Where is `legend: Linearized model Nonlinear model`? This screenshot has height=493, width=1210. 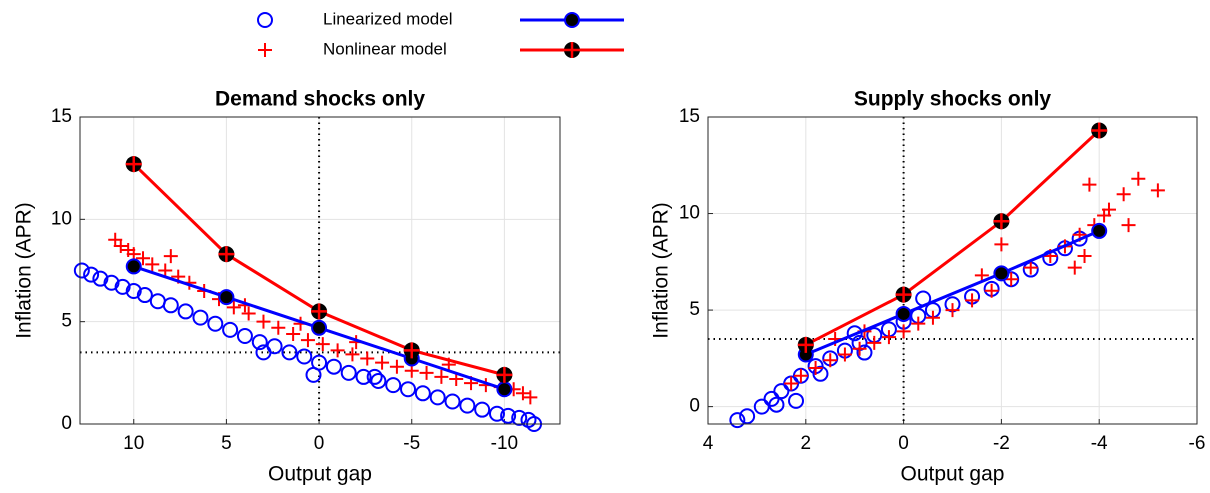 legend: Linearized model Nonlinear model is located at coordinates (440, 33).